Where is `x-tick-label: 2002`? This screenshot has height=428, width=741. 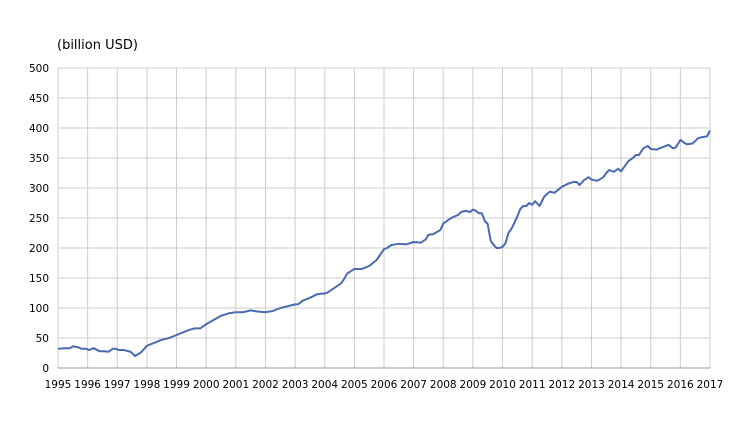
x-tick-label: 2002 is located at coordinates (265, 385).